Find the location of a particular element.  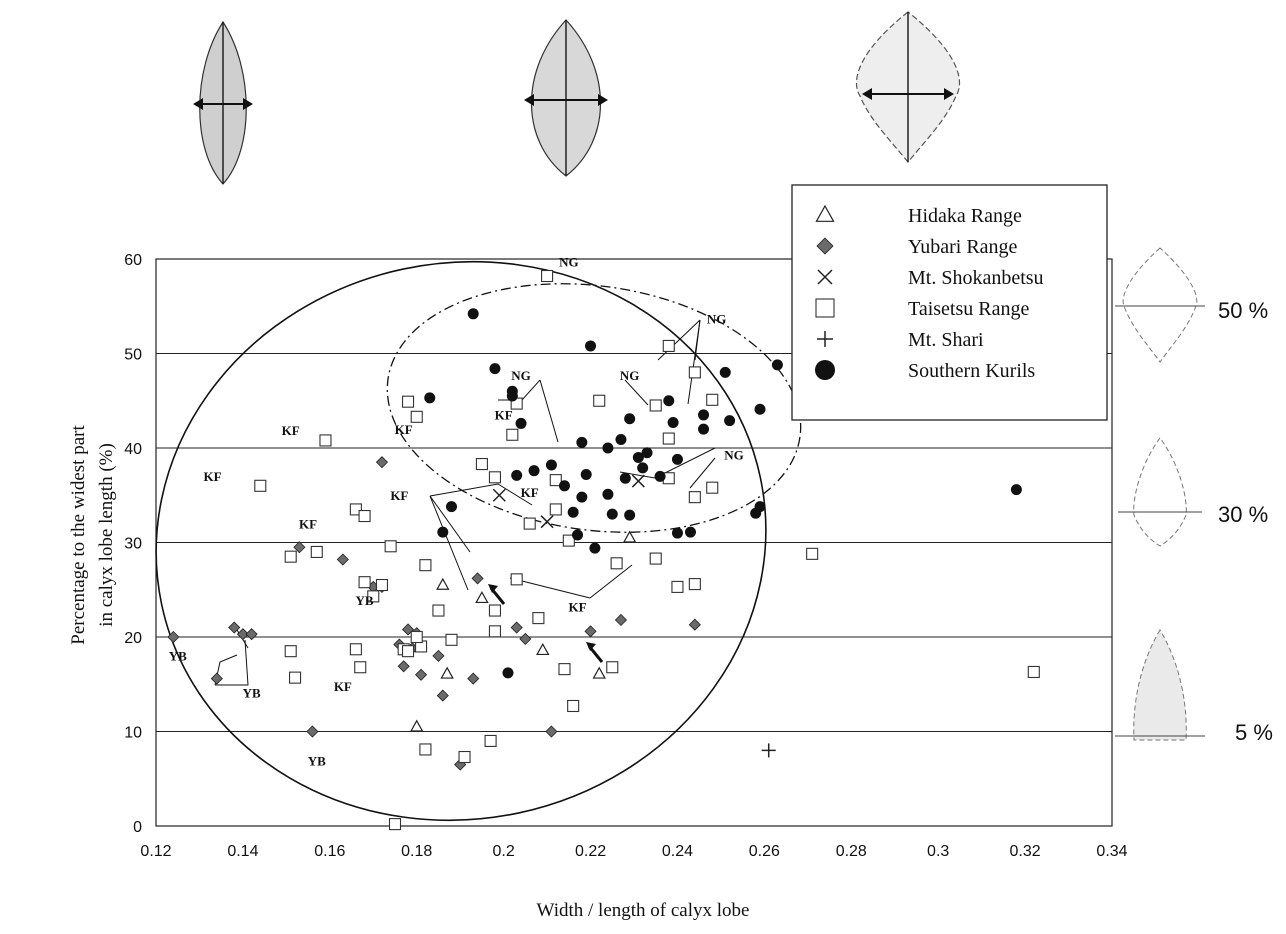

y-tick-label: 20 is located at coordinates (133, 638).